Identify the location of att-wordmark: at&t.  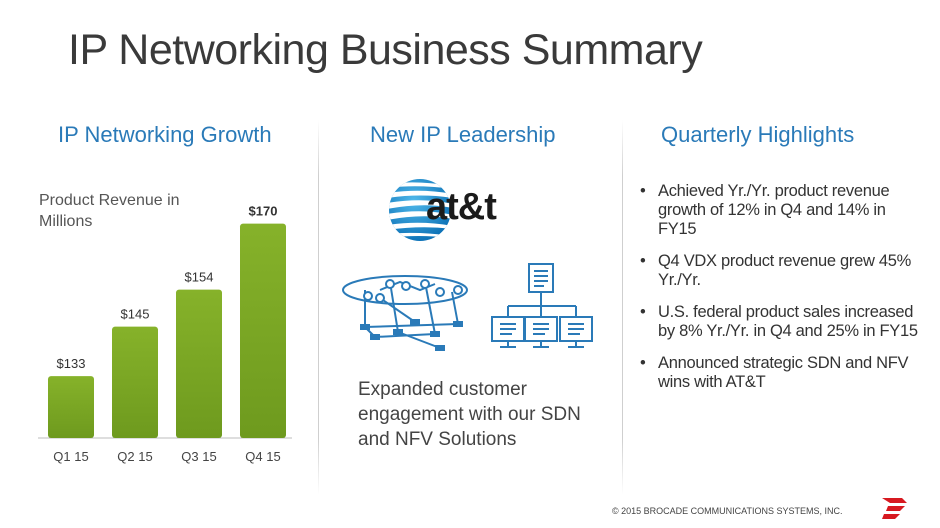
(461, 207).